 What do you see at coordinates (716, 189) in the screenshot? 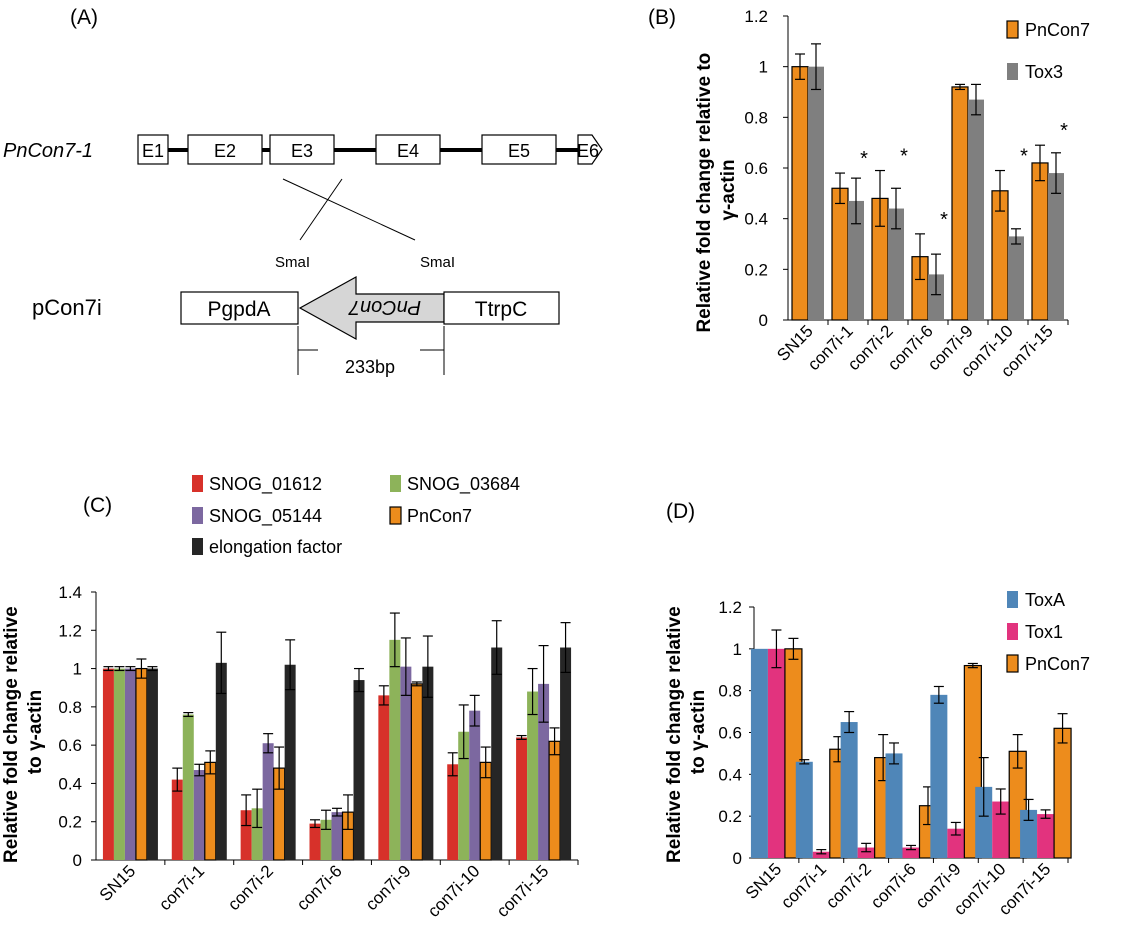
I see `chart-b-ylabel: Relative fold change relative to γ-actin` at bounding box center [716, 189].